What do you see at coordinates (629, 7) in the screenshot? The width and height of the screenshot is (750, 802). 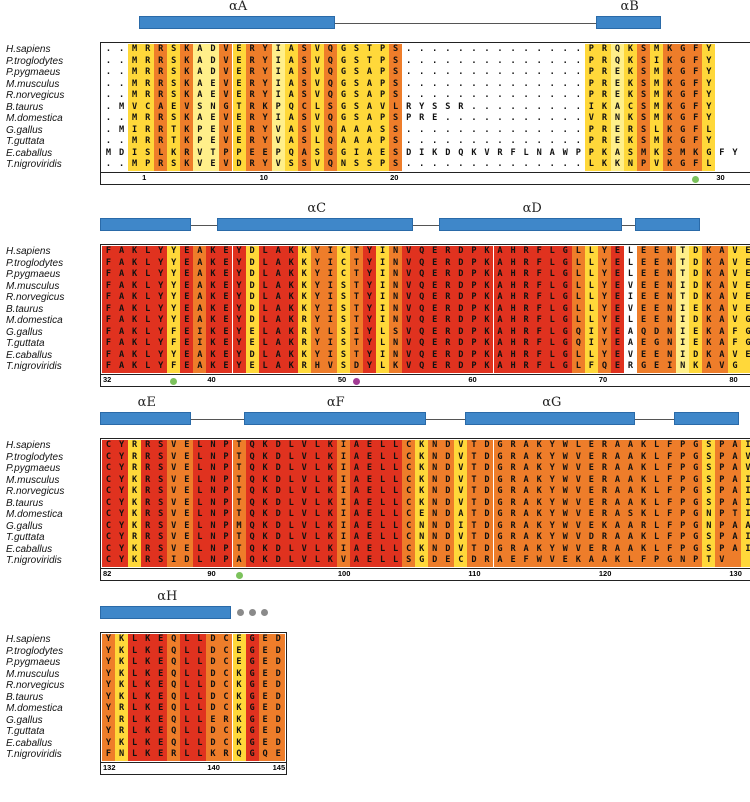 I see `helix-label: αB` at bounding box center [629, 7].